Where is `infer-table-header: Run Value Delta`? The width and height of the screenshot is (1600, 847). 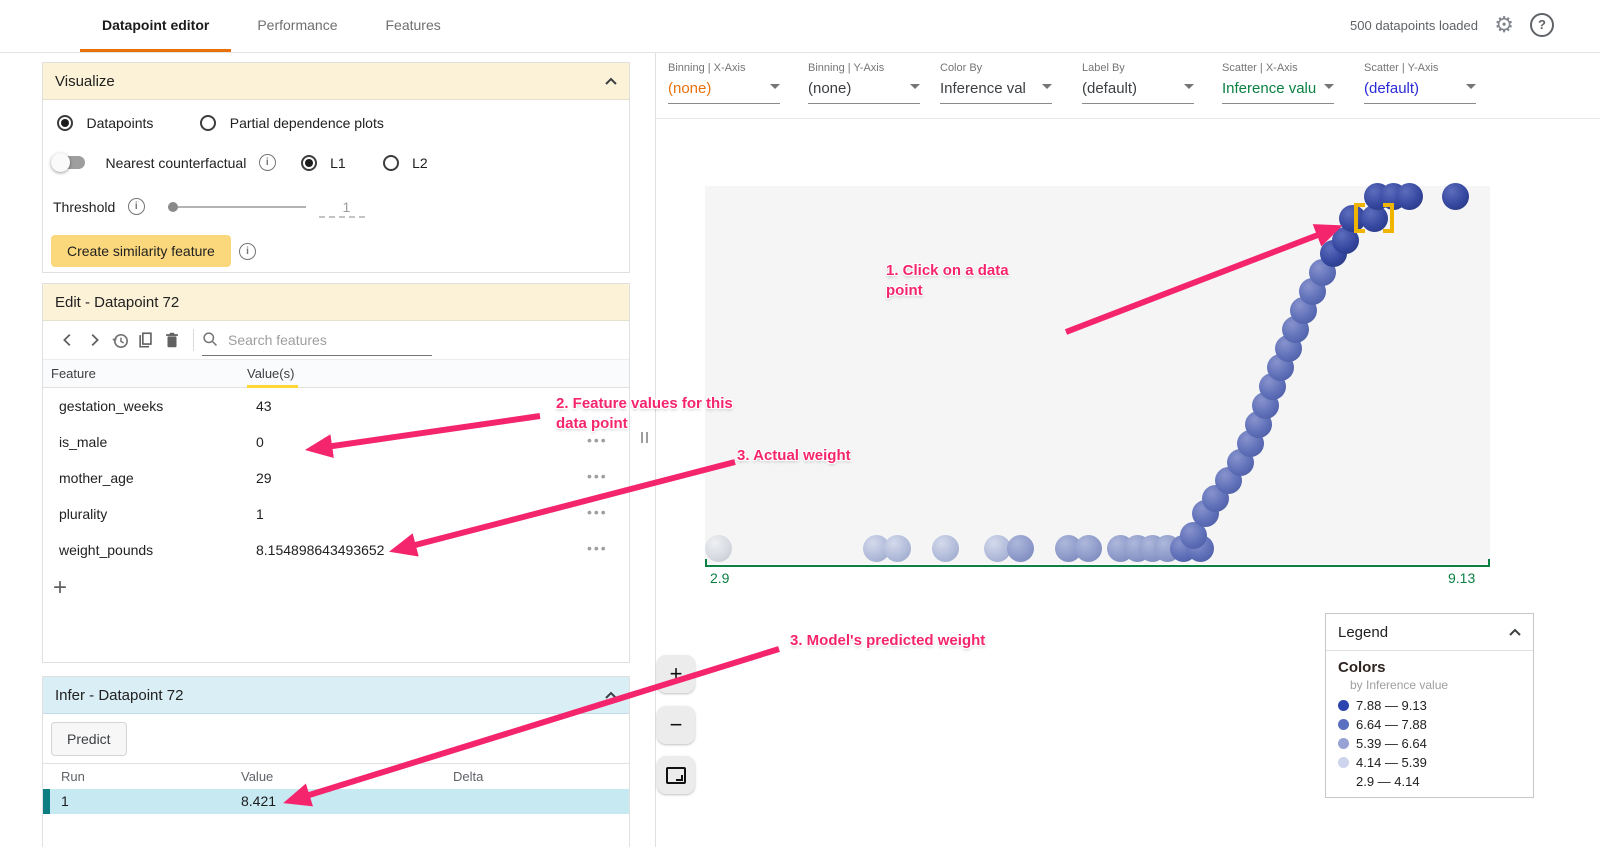
infer-table-header: Run Value Delta is located at coordinates (336, 776).